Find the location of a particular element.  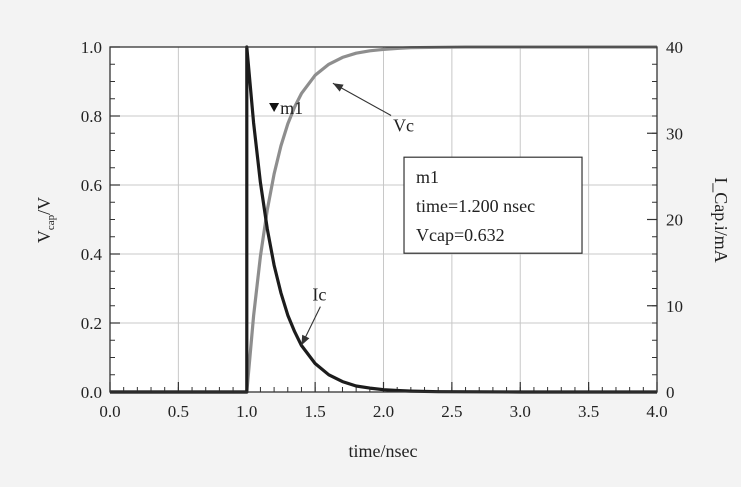

x-tick-label: 3.0 is located at coordinates (520, 411).